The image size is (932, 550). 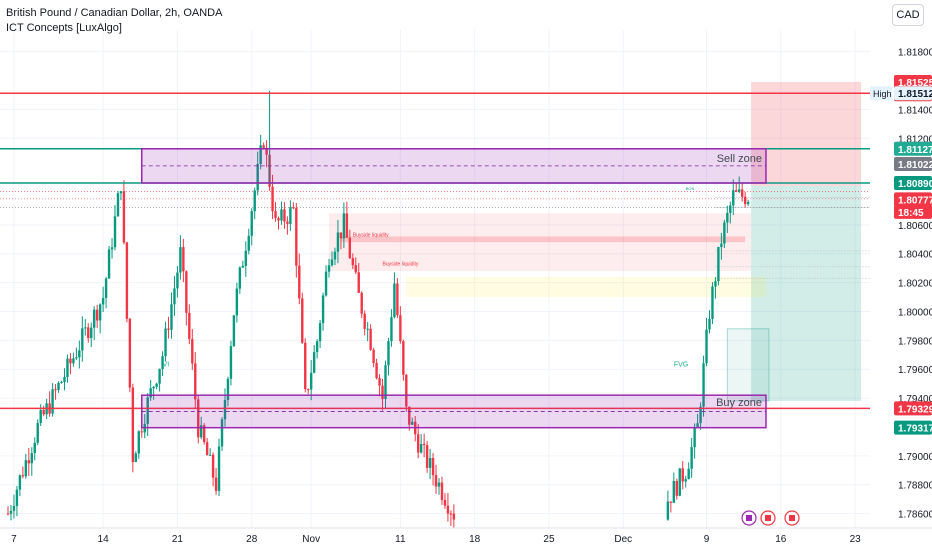 I want to click on liquidity-band, so click(x=543, y=239).